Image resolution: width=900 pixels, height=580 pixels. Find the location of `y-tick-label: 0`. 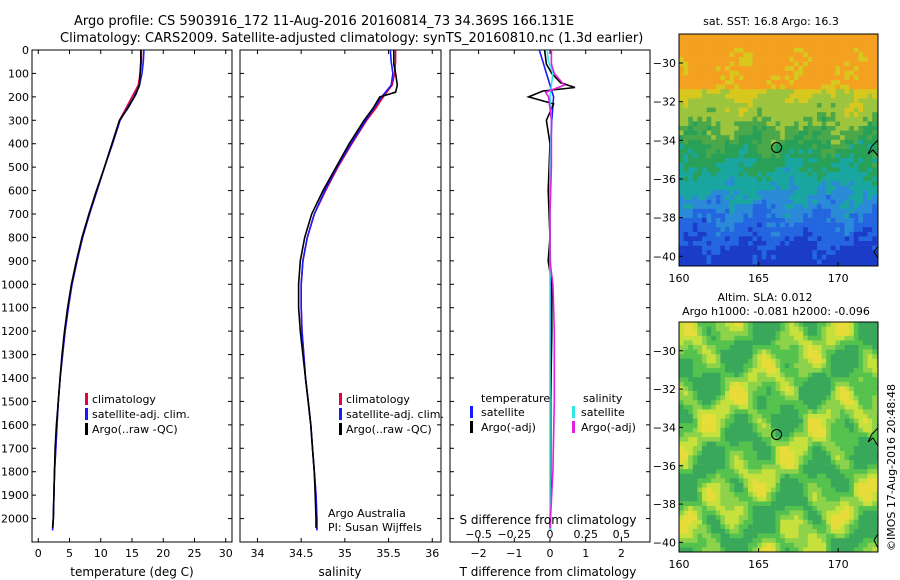

y-tick-label: 0 is located at coordinates (25, 50).